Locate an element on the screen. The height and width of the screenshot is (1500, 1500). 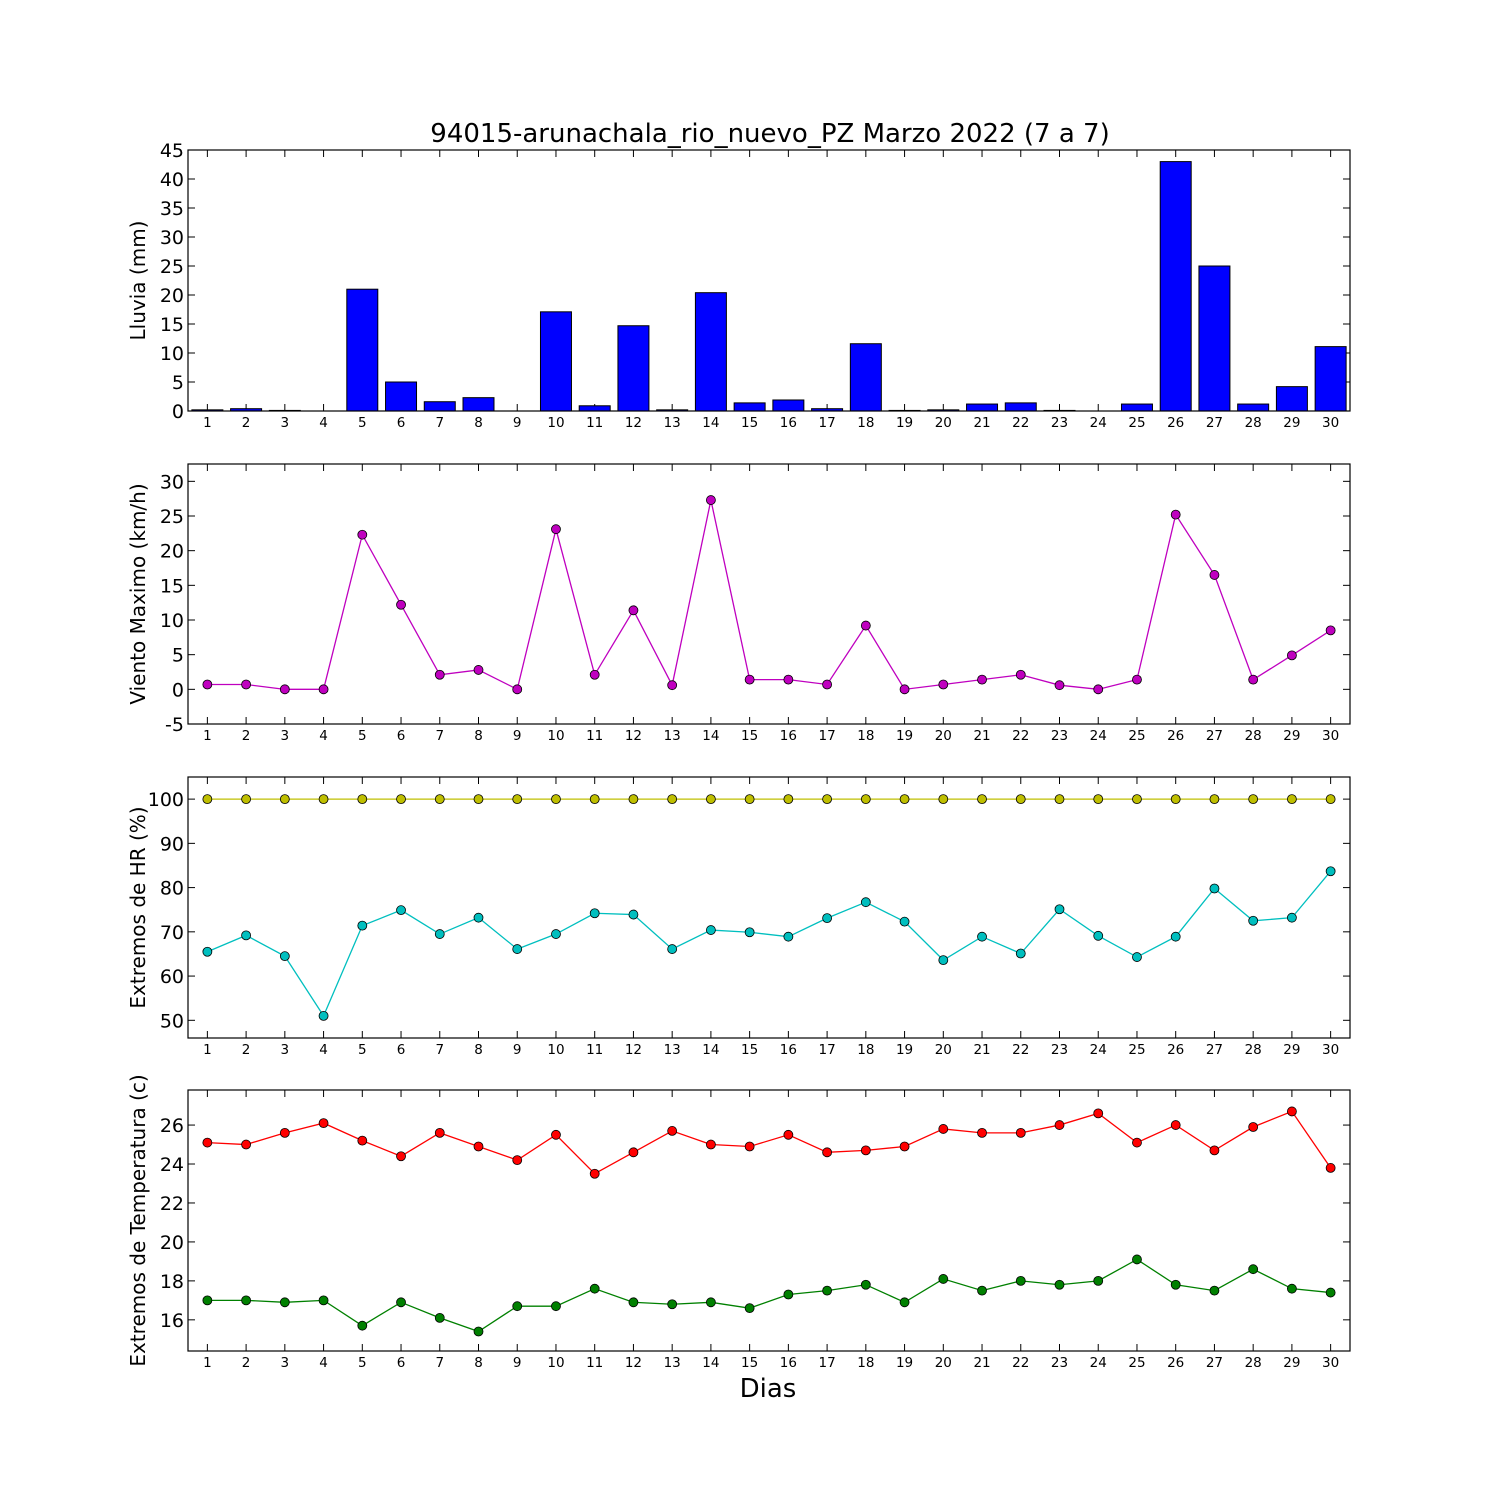
x-tick-label: 23 is located at coordinates (1059, 736).